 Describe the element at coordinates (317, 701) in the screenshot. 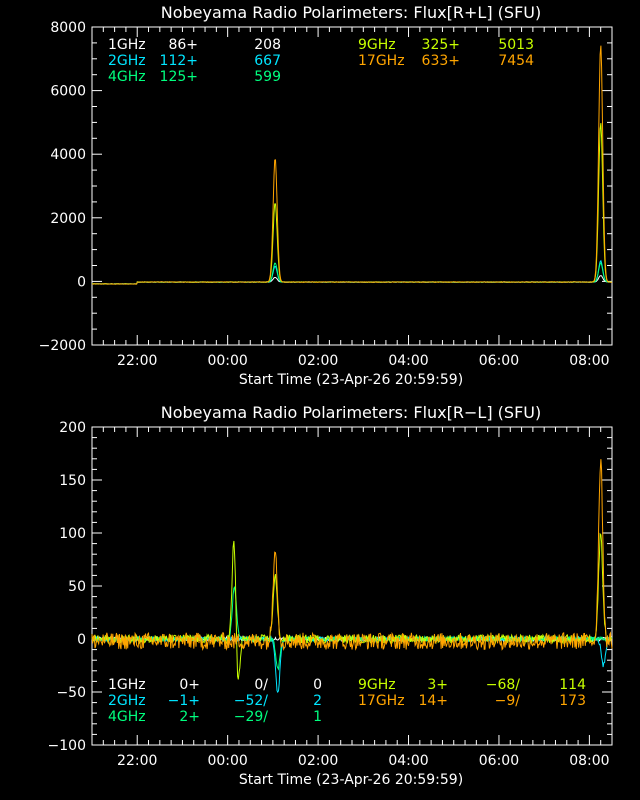

I see `legend-left-c: 2` at that location.